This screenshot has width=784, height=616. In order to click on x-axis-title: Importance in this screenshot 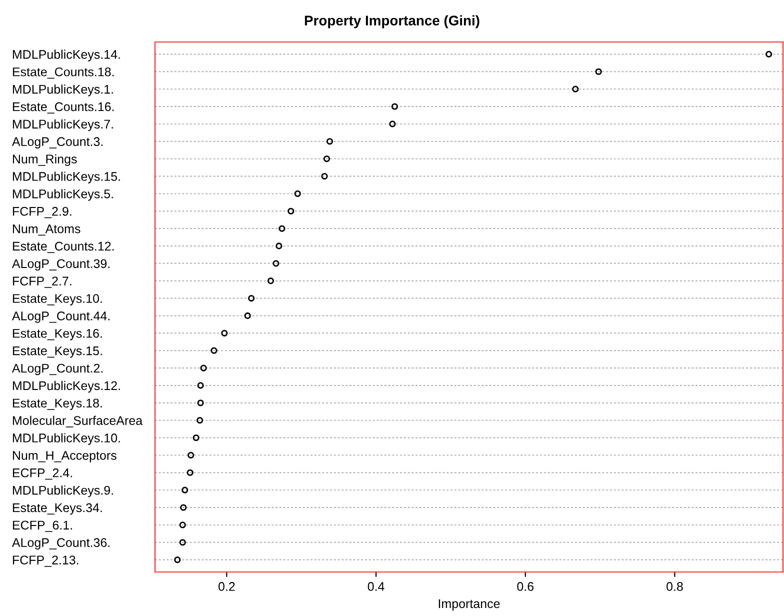, I will do `click(469, 605)`.